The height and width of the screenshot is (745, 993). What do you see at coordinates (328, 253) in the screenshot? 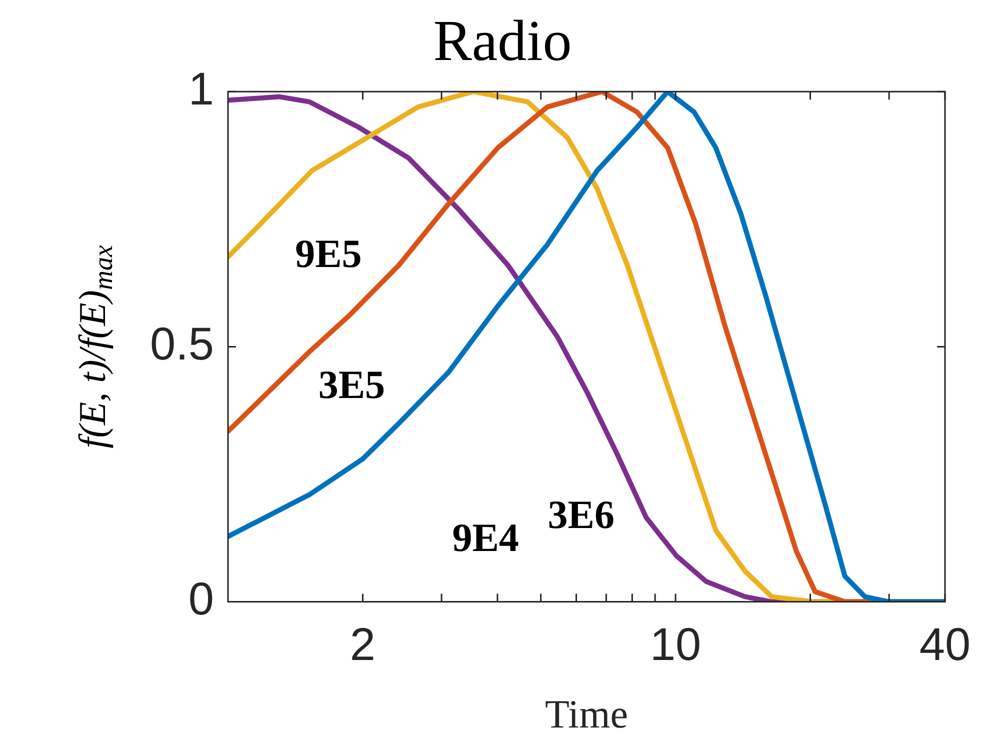
I see `series-label: 9E5` at bounding box center [328, 253].